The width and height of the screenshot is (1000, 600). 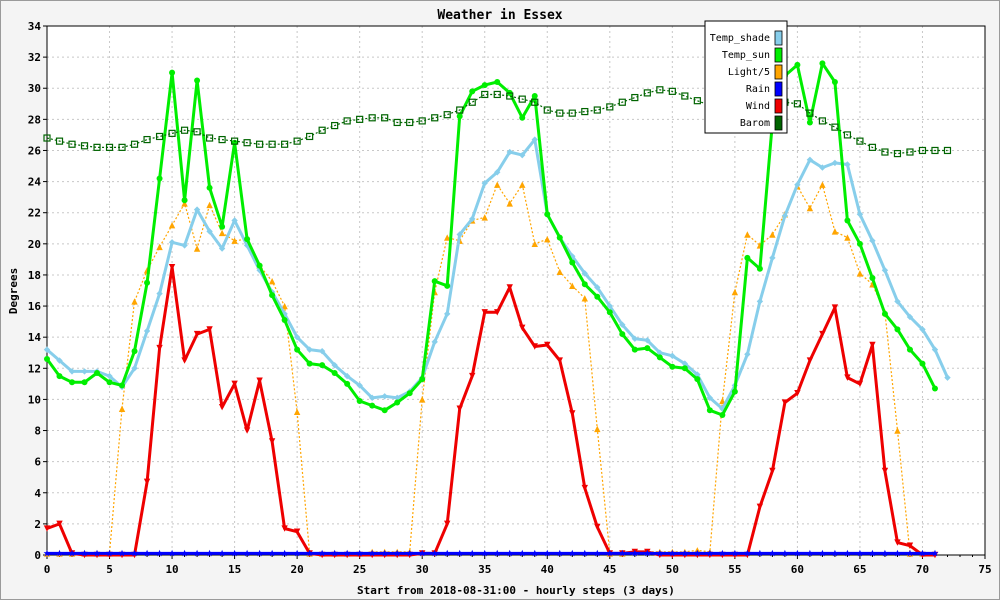 What do you see at coordinates (740, 38) in the screenshot?
I see `legend-label: Temp_shade` at bounding box center [740, 38].